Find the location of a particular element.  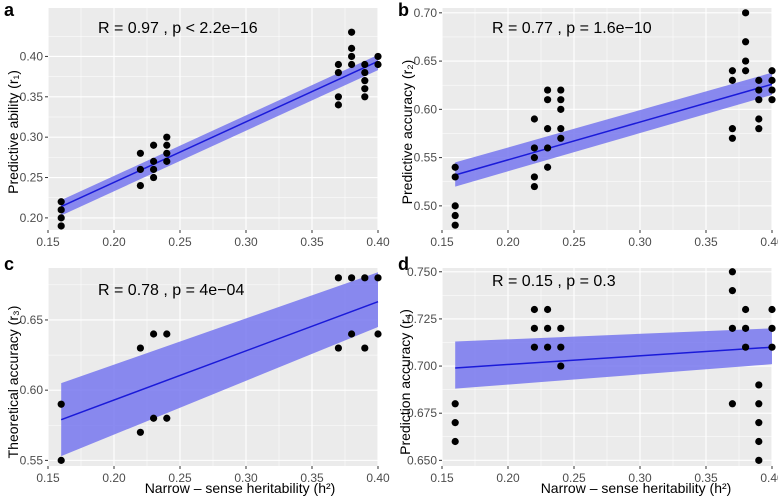

panel-c-y-title: Theoretical accuracy (r₃) is located at coordinates (13, 382).